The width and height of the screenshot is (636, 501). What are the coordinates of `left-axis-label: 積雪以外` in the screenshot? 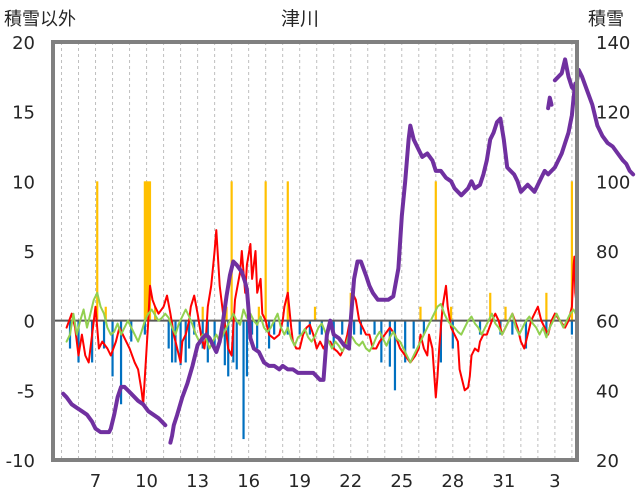 It's located at (40, 19).